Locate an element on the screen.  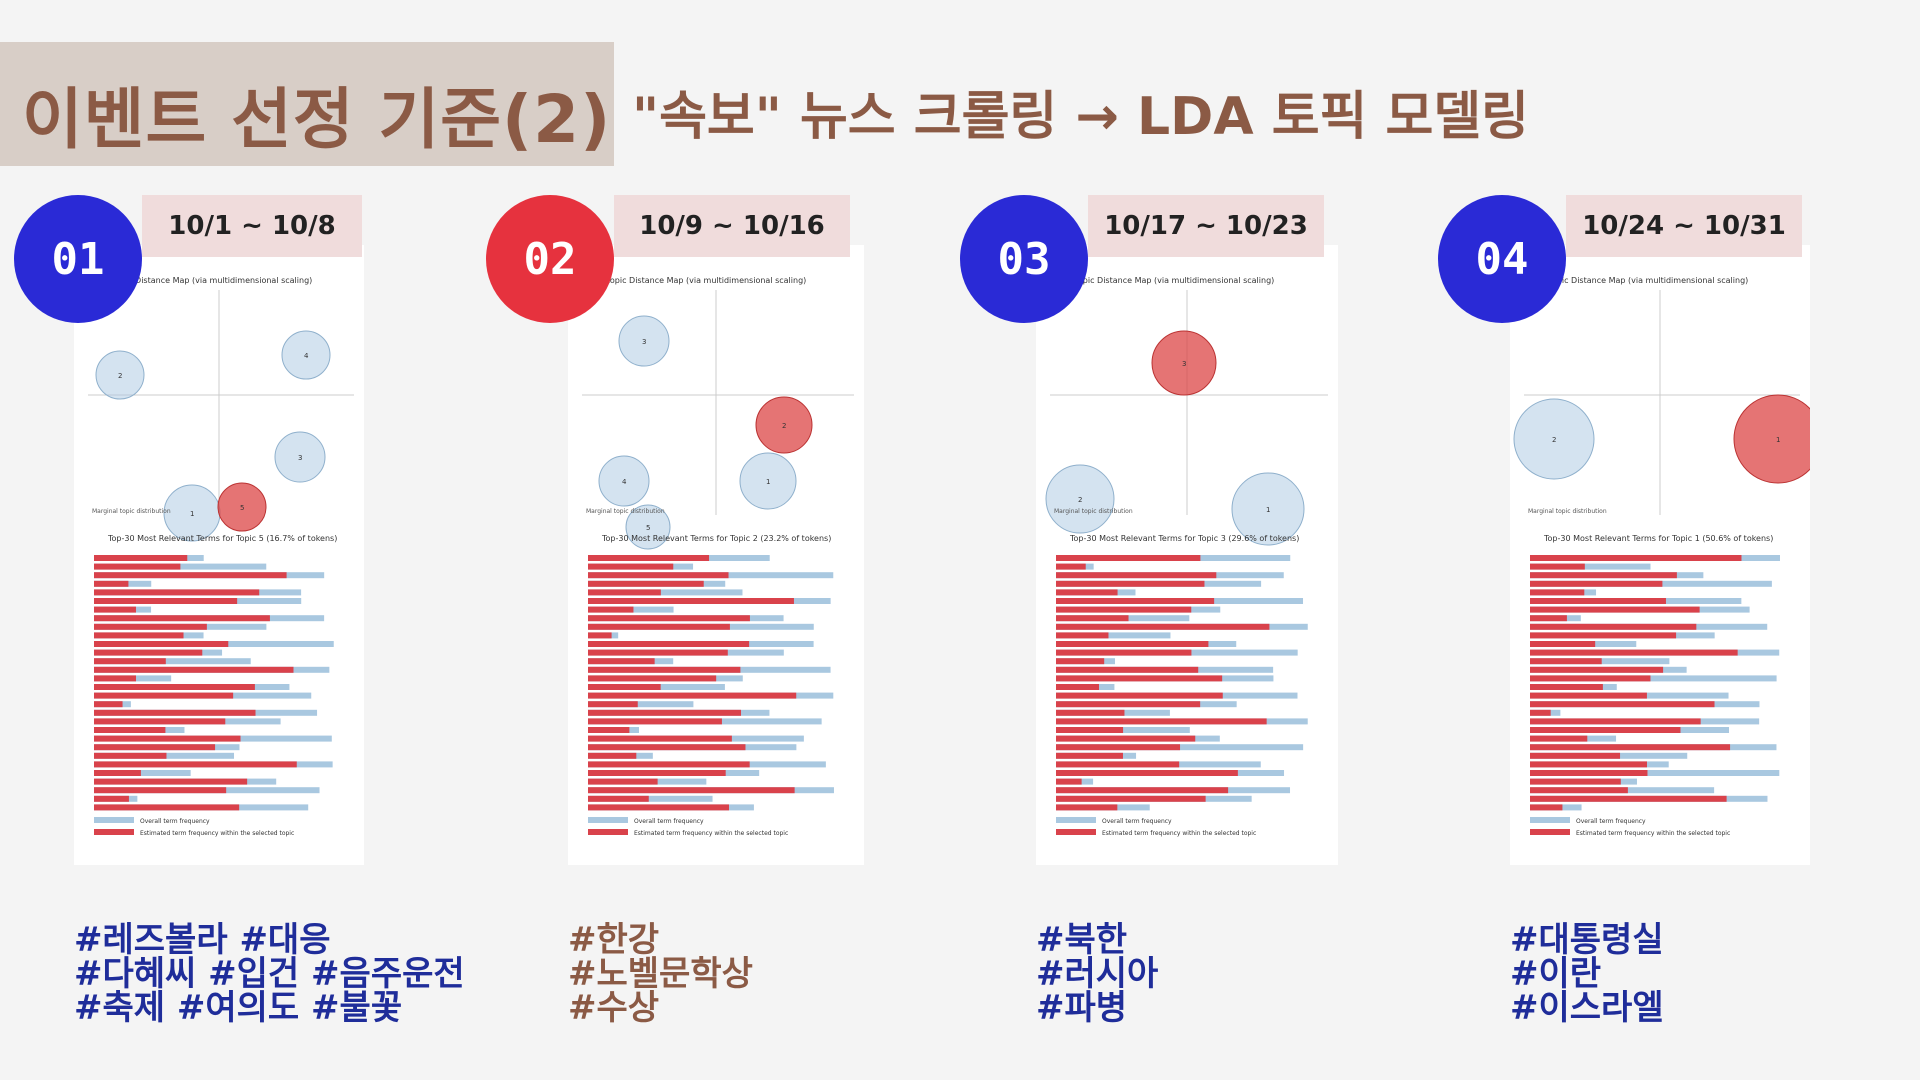
keyword-tag-line: #한강 is located at coordinates (614, 940).